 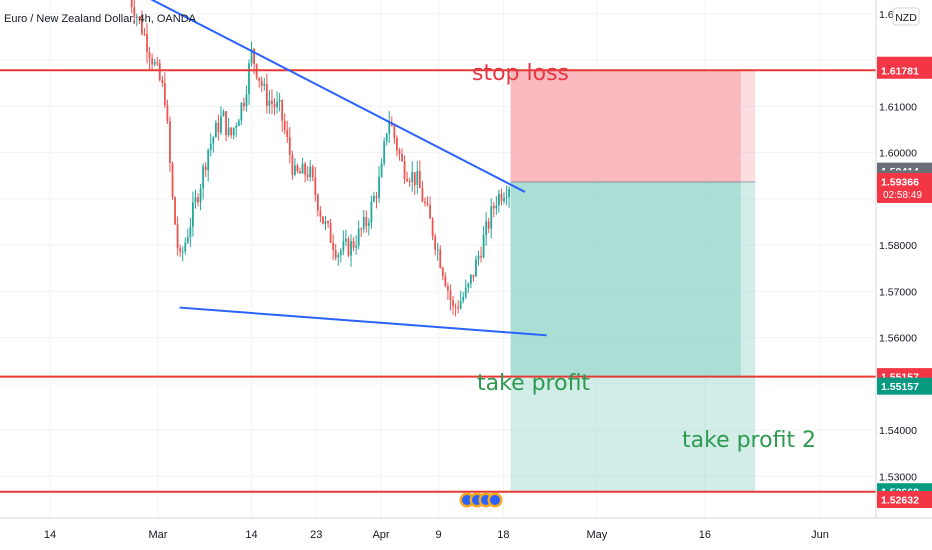 I want to click on time-tick-label: May, so click(x=597, y=535).